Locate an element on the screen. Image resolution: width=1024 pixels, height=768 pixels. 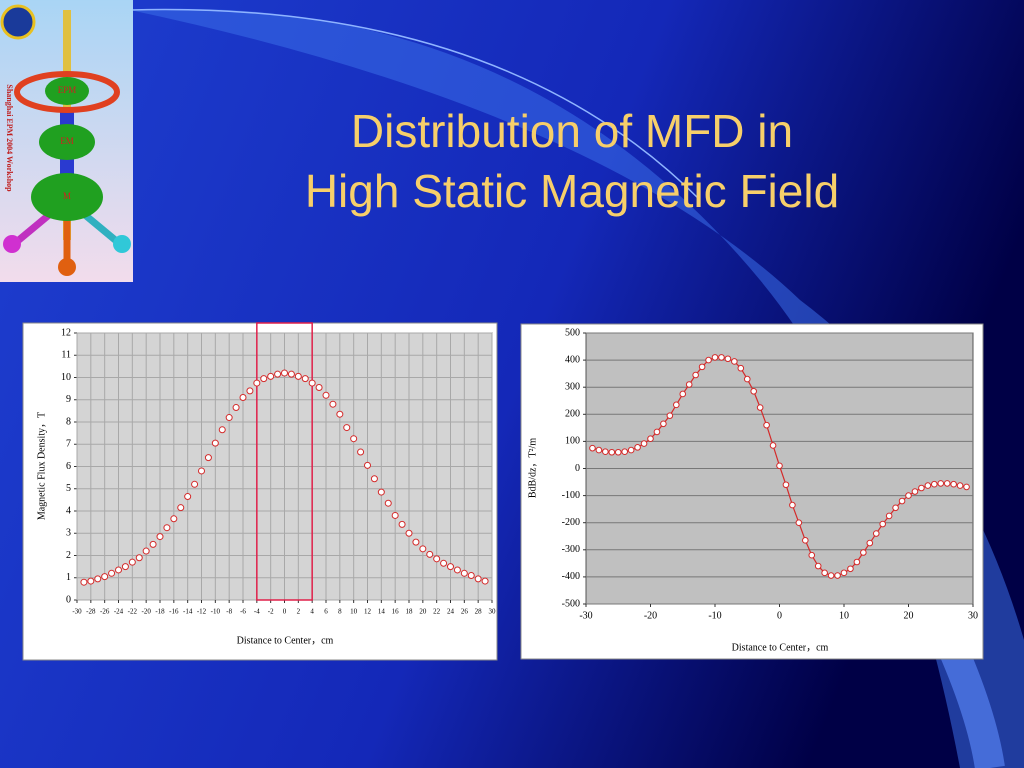
x-tick-label: -22 is located at coordinates (133, 612).